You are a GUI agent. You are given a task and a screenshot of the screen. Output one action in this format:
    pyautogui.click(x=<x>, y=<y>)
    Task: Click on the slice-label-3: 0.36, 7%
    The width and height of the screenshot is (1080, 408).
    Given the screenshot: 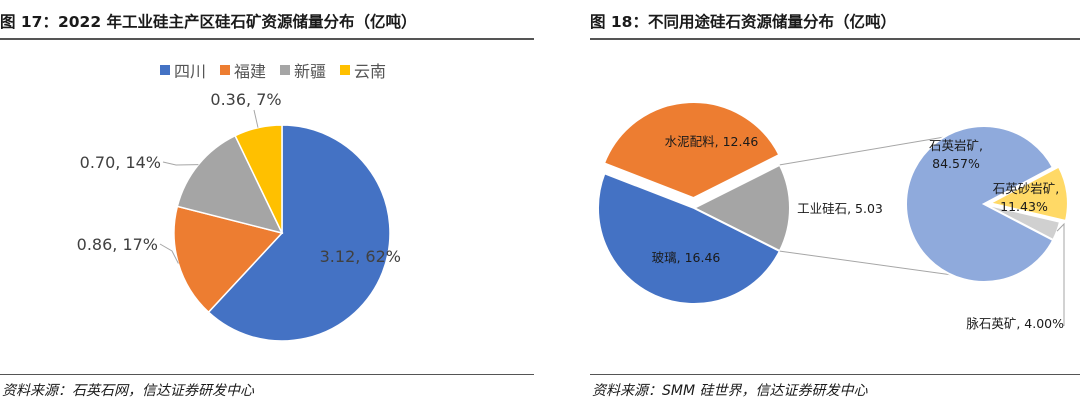 What is the action you would take?
    pyautogui.click(x=245, y=99)
    